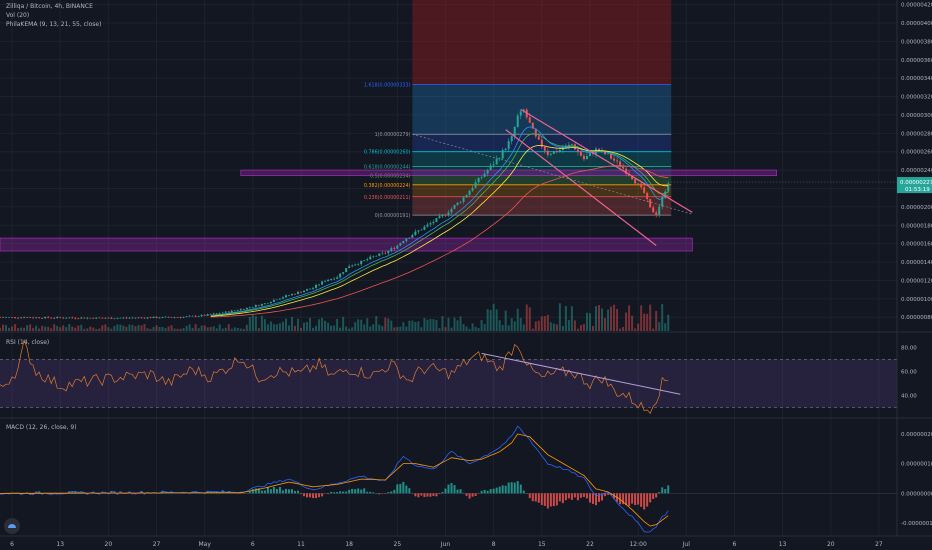 Image resolution: width=932 pixels, height=550 pixels. I want to click on price-axis-label: 0.00000100, so click(916, 300).